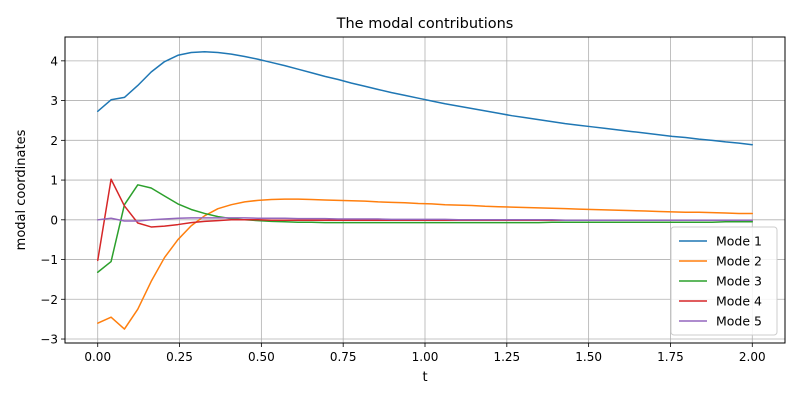 This screenshot has height=400, width=800. What do you see at coordinates (54, 220) in the screenshot?
I see `y-tick-label: 0` at bounding box center [54, 220].